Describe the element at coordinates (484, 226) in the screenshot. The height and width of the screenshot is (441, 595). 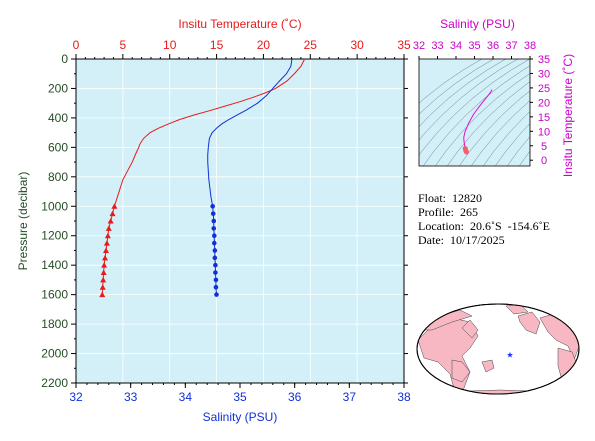
I see `float-location: Location: 20.6˚S -154.6˚E` at that location.